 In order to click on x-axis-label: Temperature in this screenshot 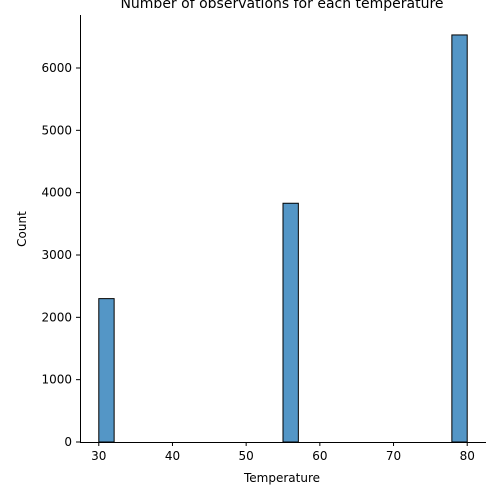, I will do `click(281, 478)`.